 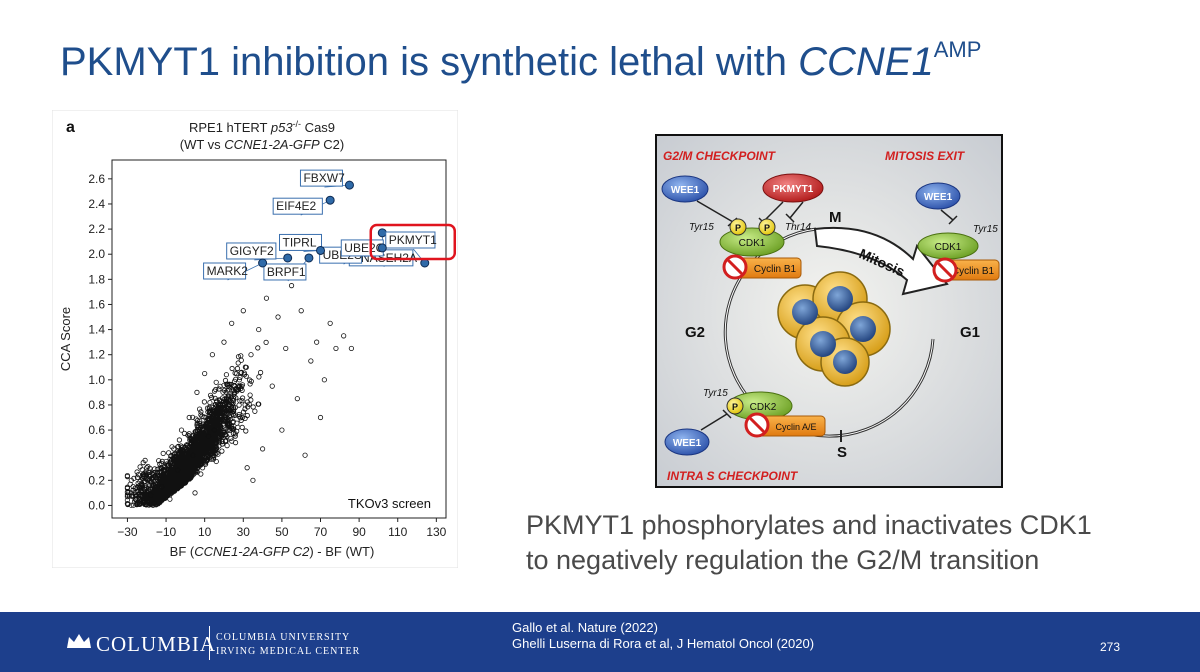 I want to click on thr14-label: Thr14, so click(x=798, y=227).